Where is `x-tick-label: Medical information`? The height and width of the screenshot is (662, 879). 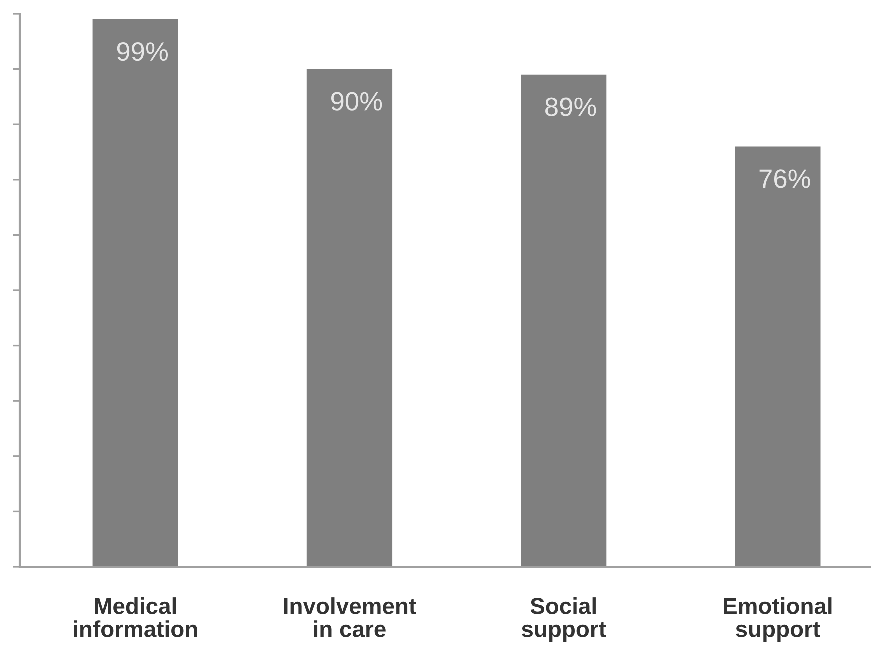 x-tick-label: Medical information is located at coordinates (136, 618).